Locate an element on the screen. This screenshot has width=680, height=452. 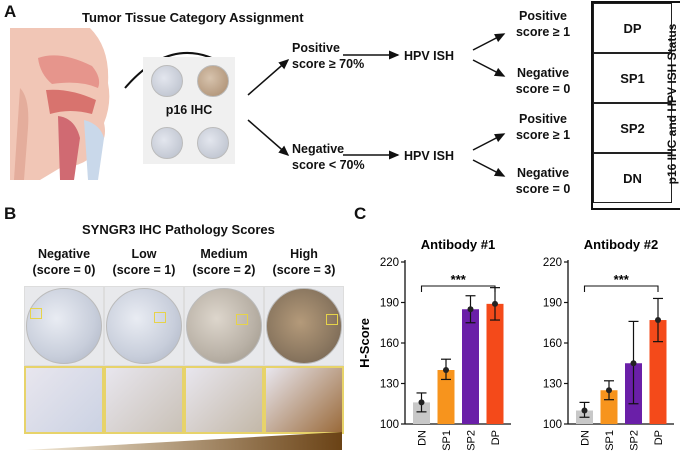
head-illustration is located at coordinates (60, 104).